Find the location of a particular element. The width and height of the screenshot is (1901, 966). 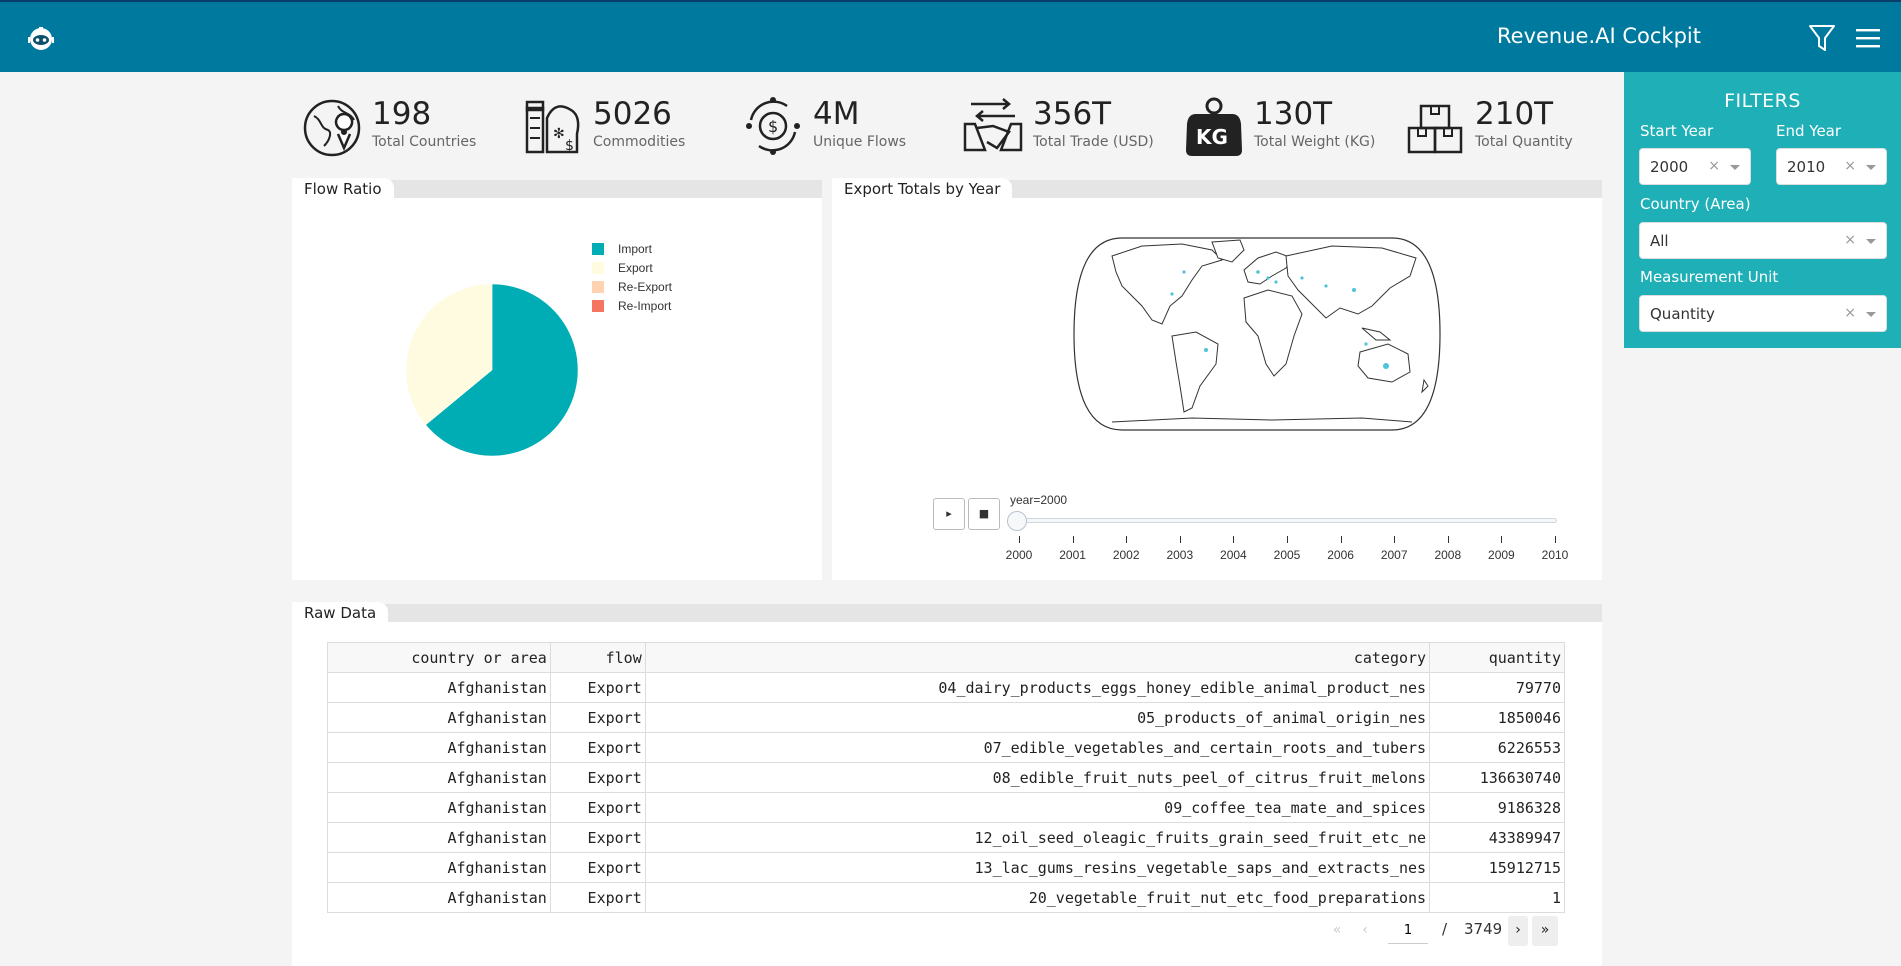

legend-item-import: Import is located at coordinates (632, 251).